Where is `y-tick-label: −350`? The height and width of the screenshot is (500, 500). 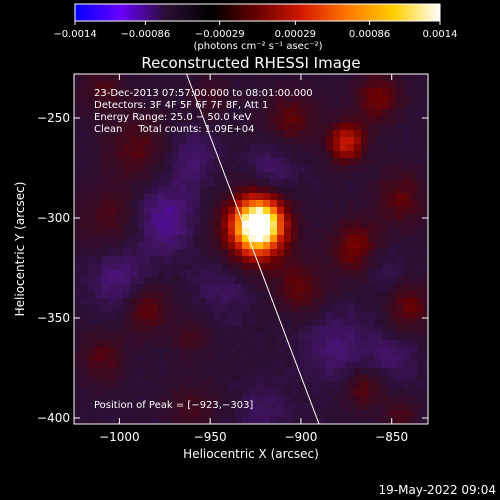 y-tick-label: −350 is located at coordinates (53, 318).